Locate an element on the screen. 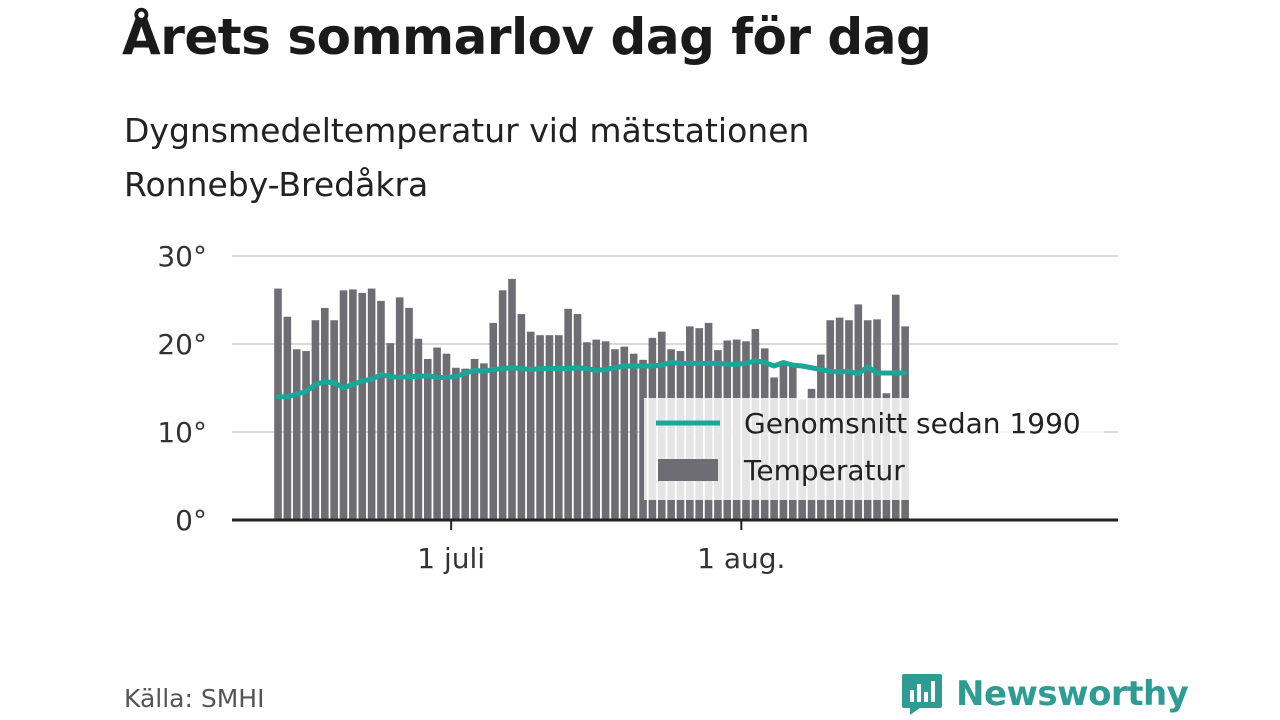  subtitle-line-1: Dygnsmedeltemperatur vid mätstationen is located at coordinates (467, 130).